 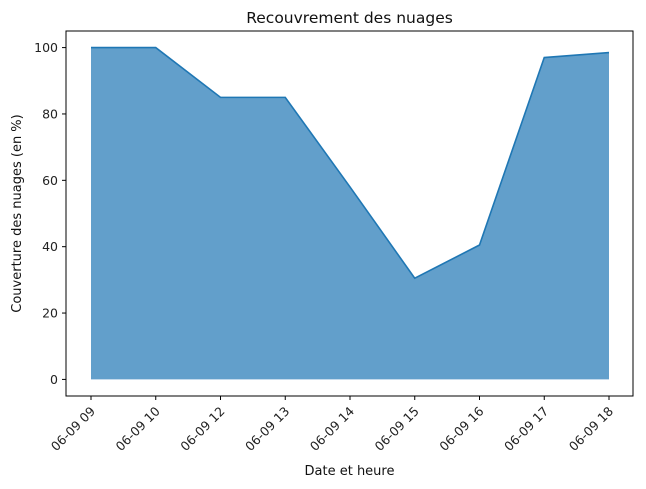 I want to click on x-axis-label: Date et heure, so click(x=350, y=471).